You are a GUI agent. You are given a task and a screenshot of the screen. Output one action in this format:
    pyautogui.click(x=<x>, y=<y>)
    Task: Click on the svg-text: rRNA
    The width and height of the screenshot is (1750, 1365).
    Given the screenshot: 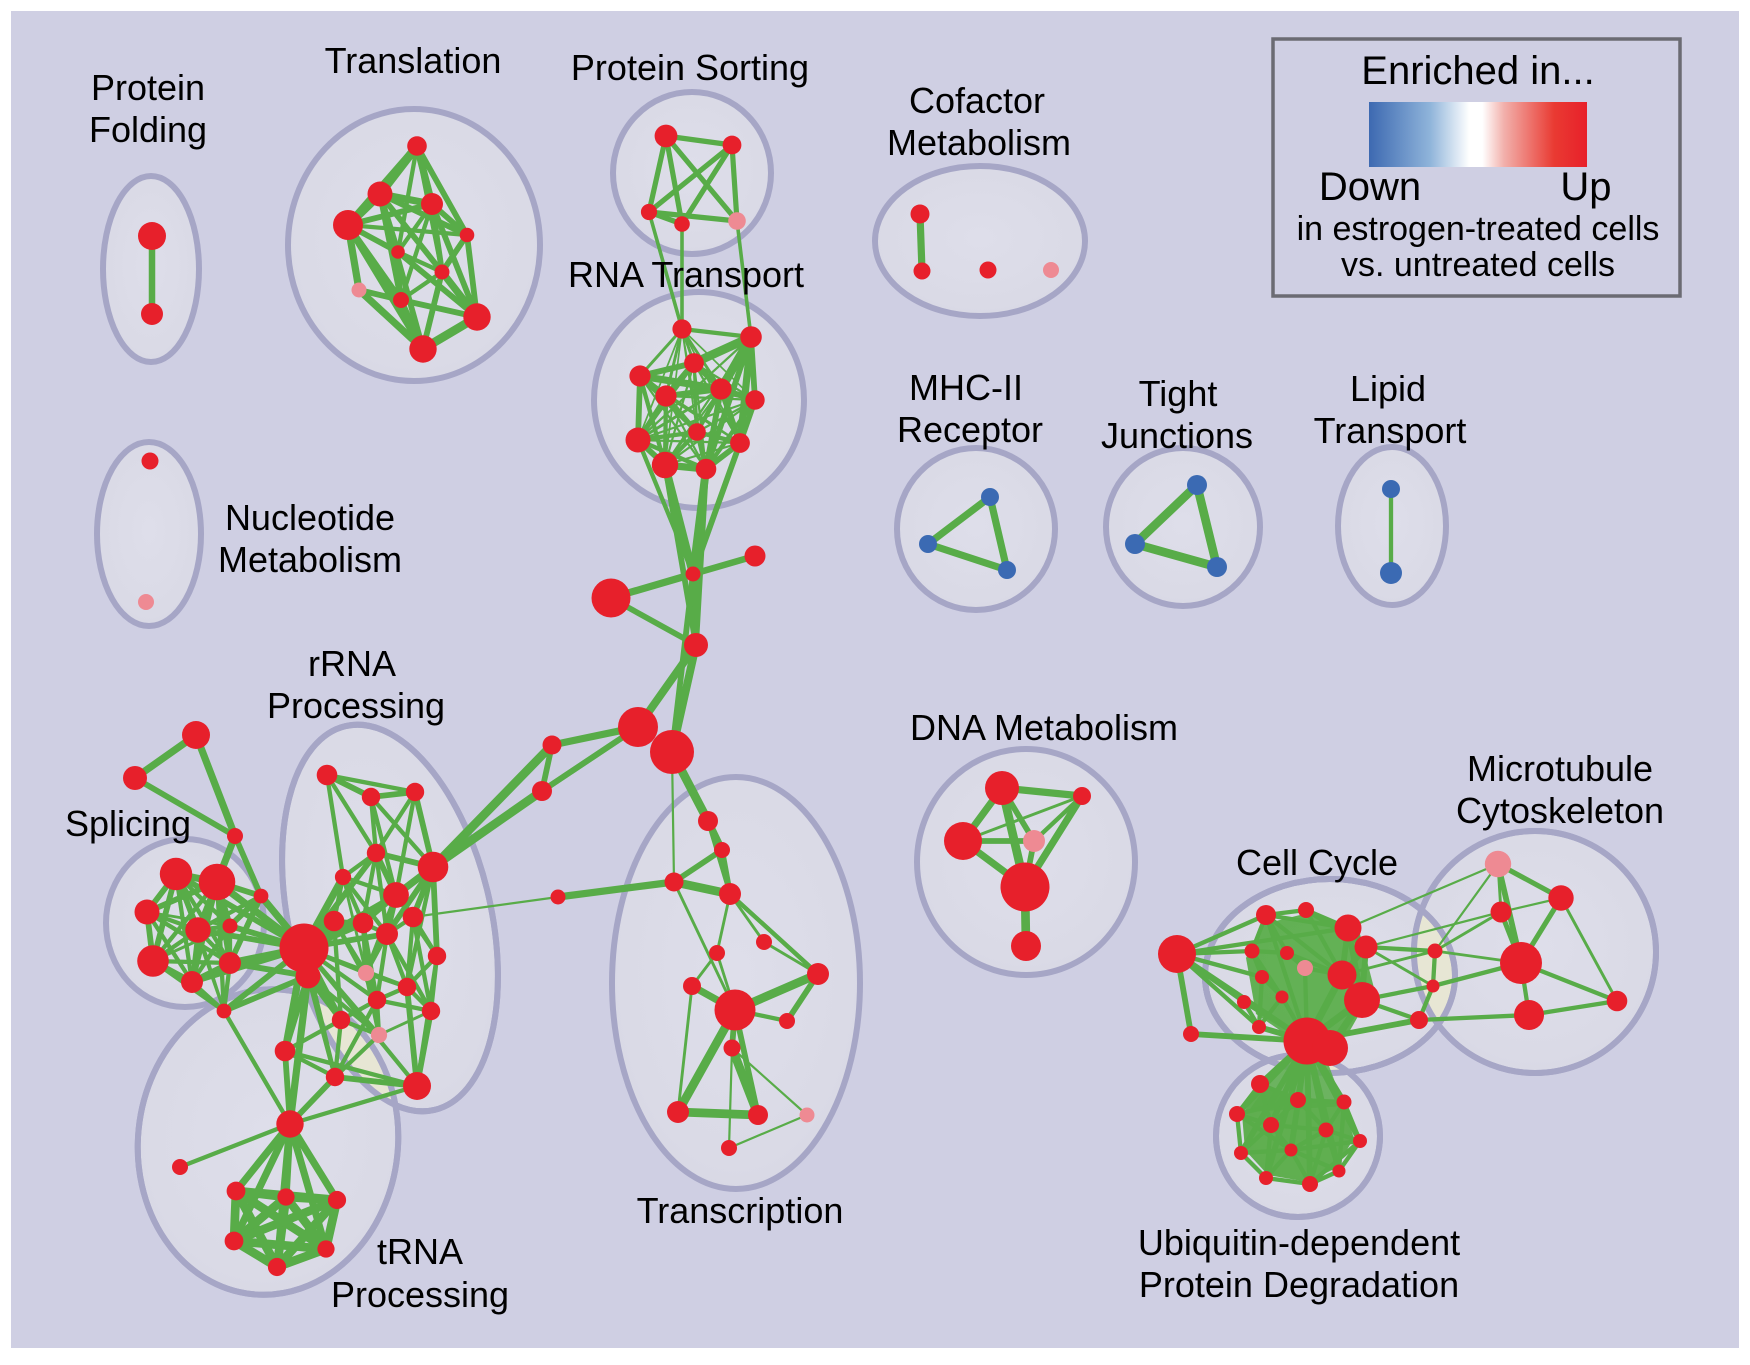 What is the action you would take?
    pyautogui.click(x=352, y=663)
    